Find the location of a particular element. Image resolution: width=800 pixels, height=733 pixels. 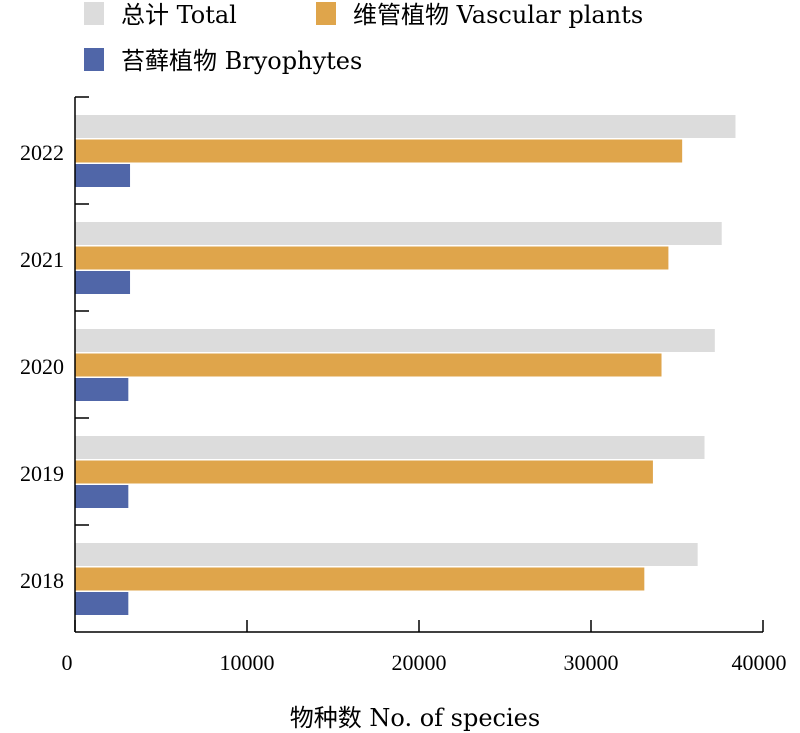

y-tick-label-2022: 2022 is located at coordinates (42, 152).